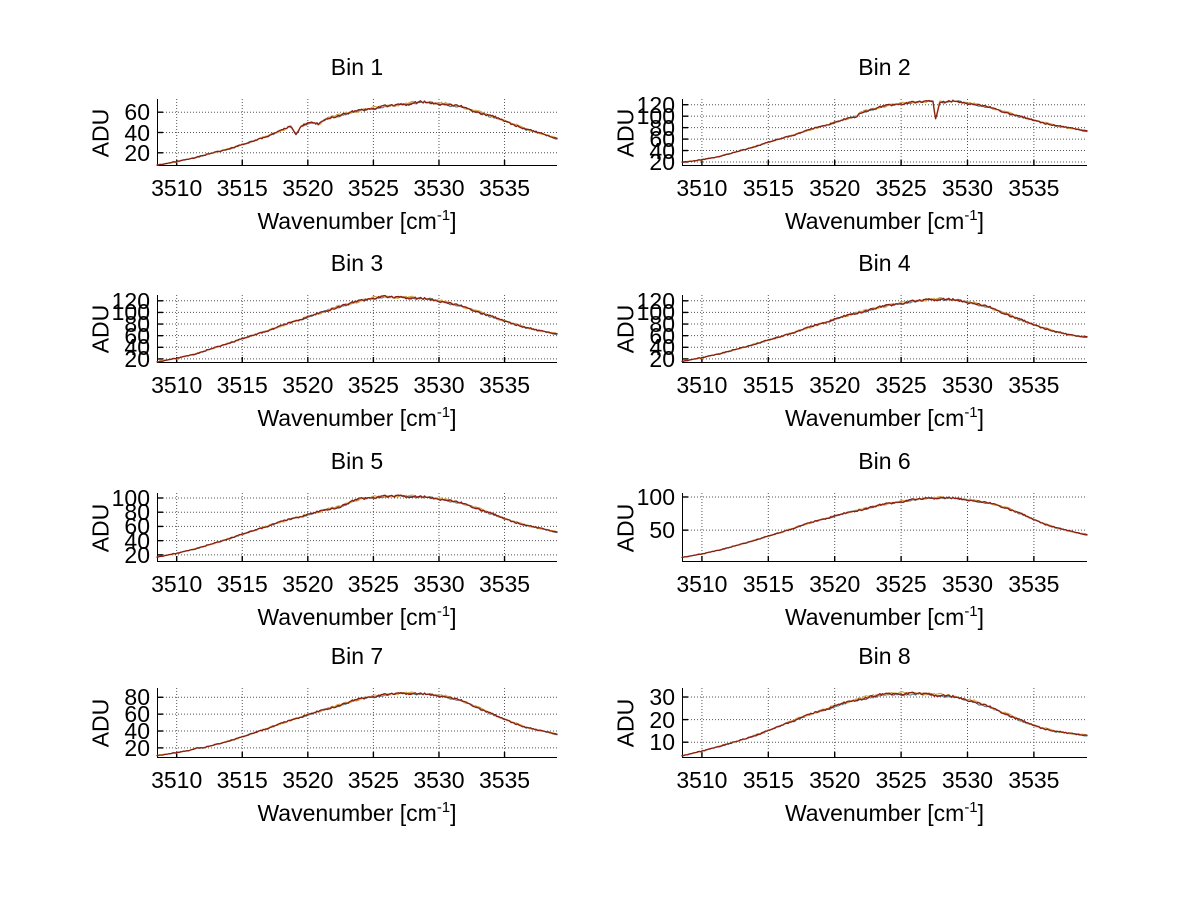  I want to click on plot-title: Bin 6, so click(884, 461).